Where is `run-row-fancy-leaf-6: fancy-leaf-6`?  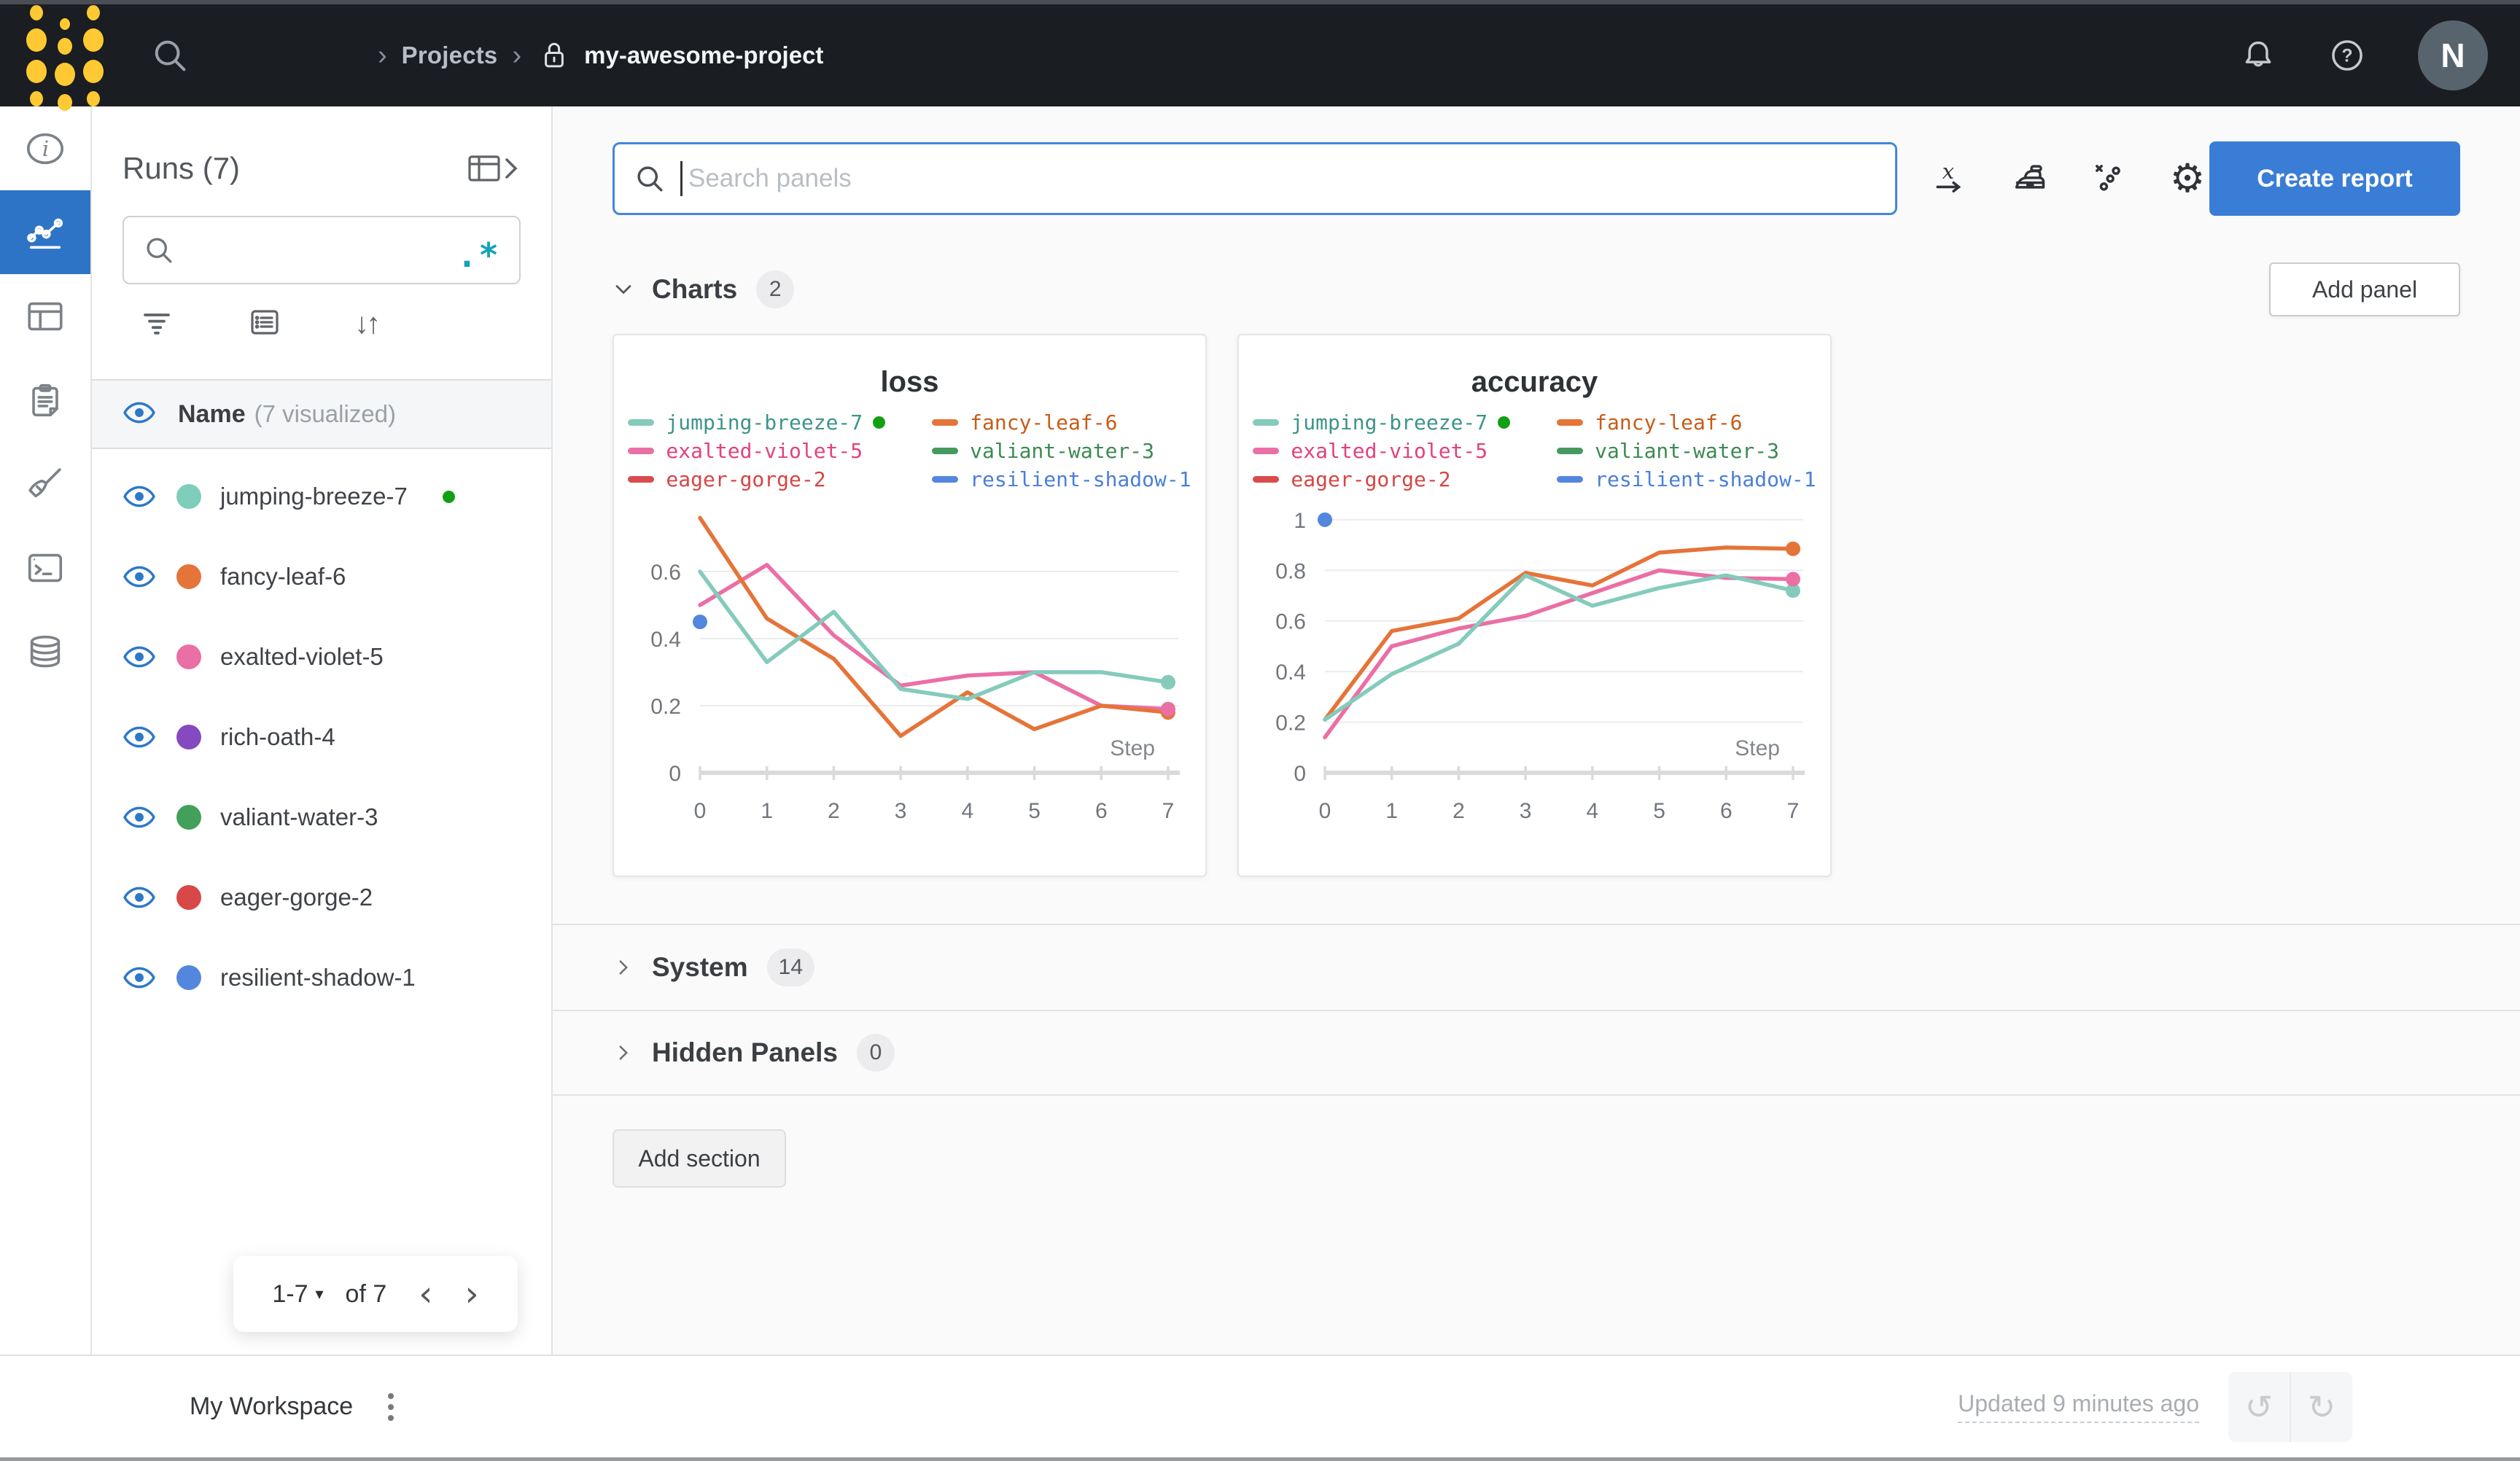
run-row-fancy-leaf-6: fancy-leaf-6 is located at coordinates (321, 577).